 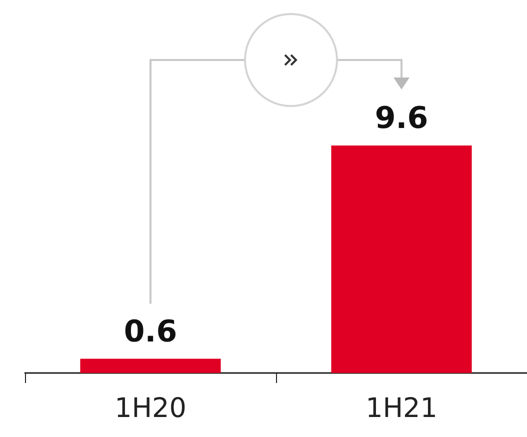 I want to click on data-label: 9.6, so click(x=401, y=118).